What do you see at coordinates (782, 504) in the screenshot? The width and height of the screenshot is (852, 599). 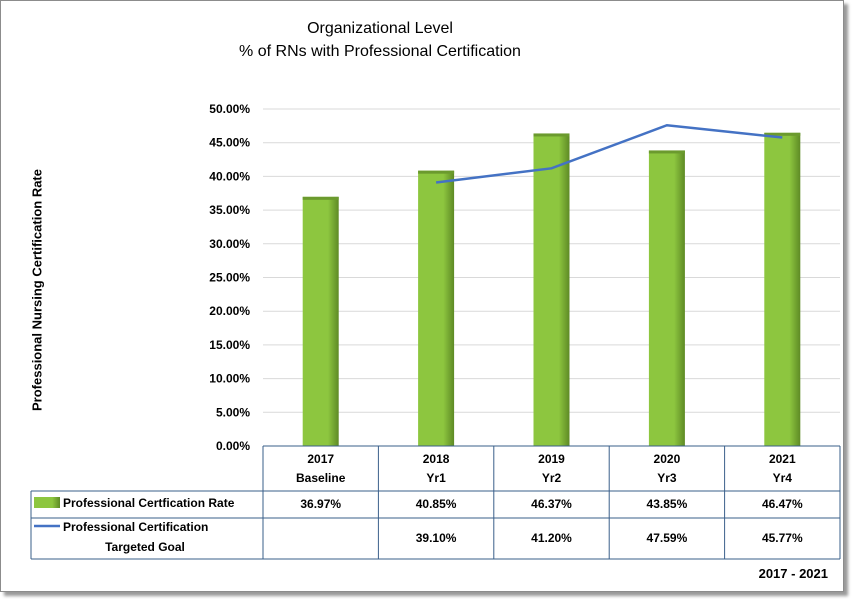 I see `data-label-rate: 46.47%` at bounding box center [782, 504].